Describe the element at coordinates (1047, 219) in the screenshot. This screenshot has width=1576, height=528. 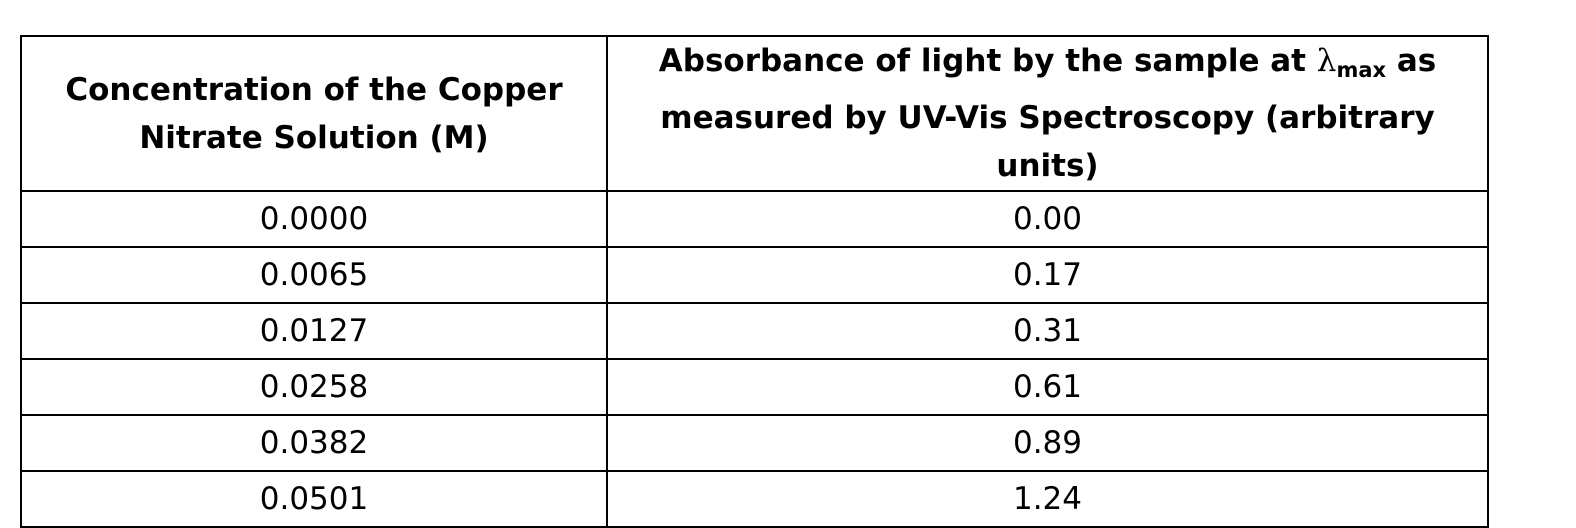
I see `absorbance-cell: 0.00` at that location.